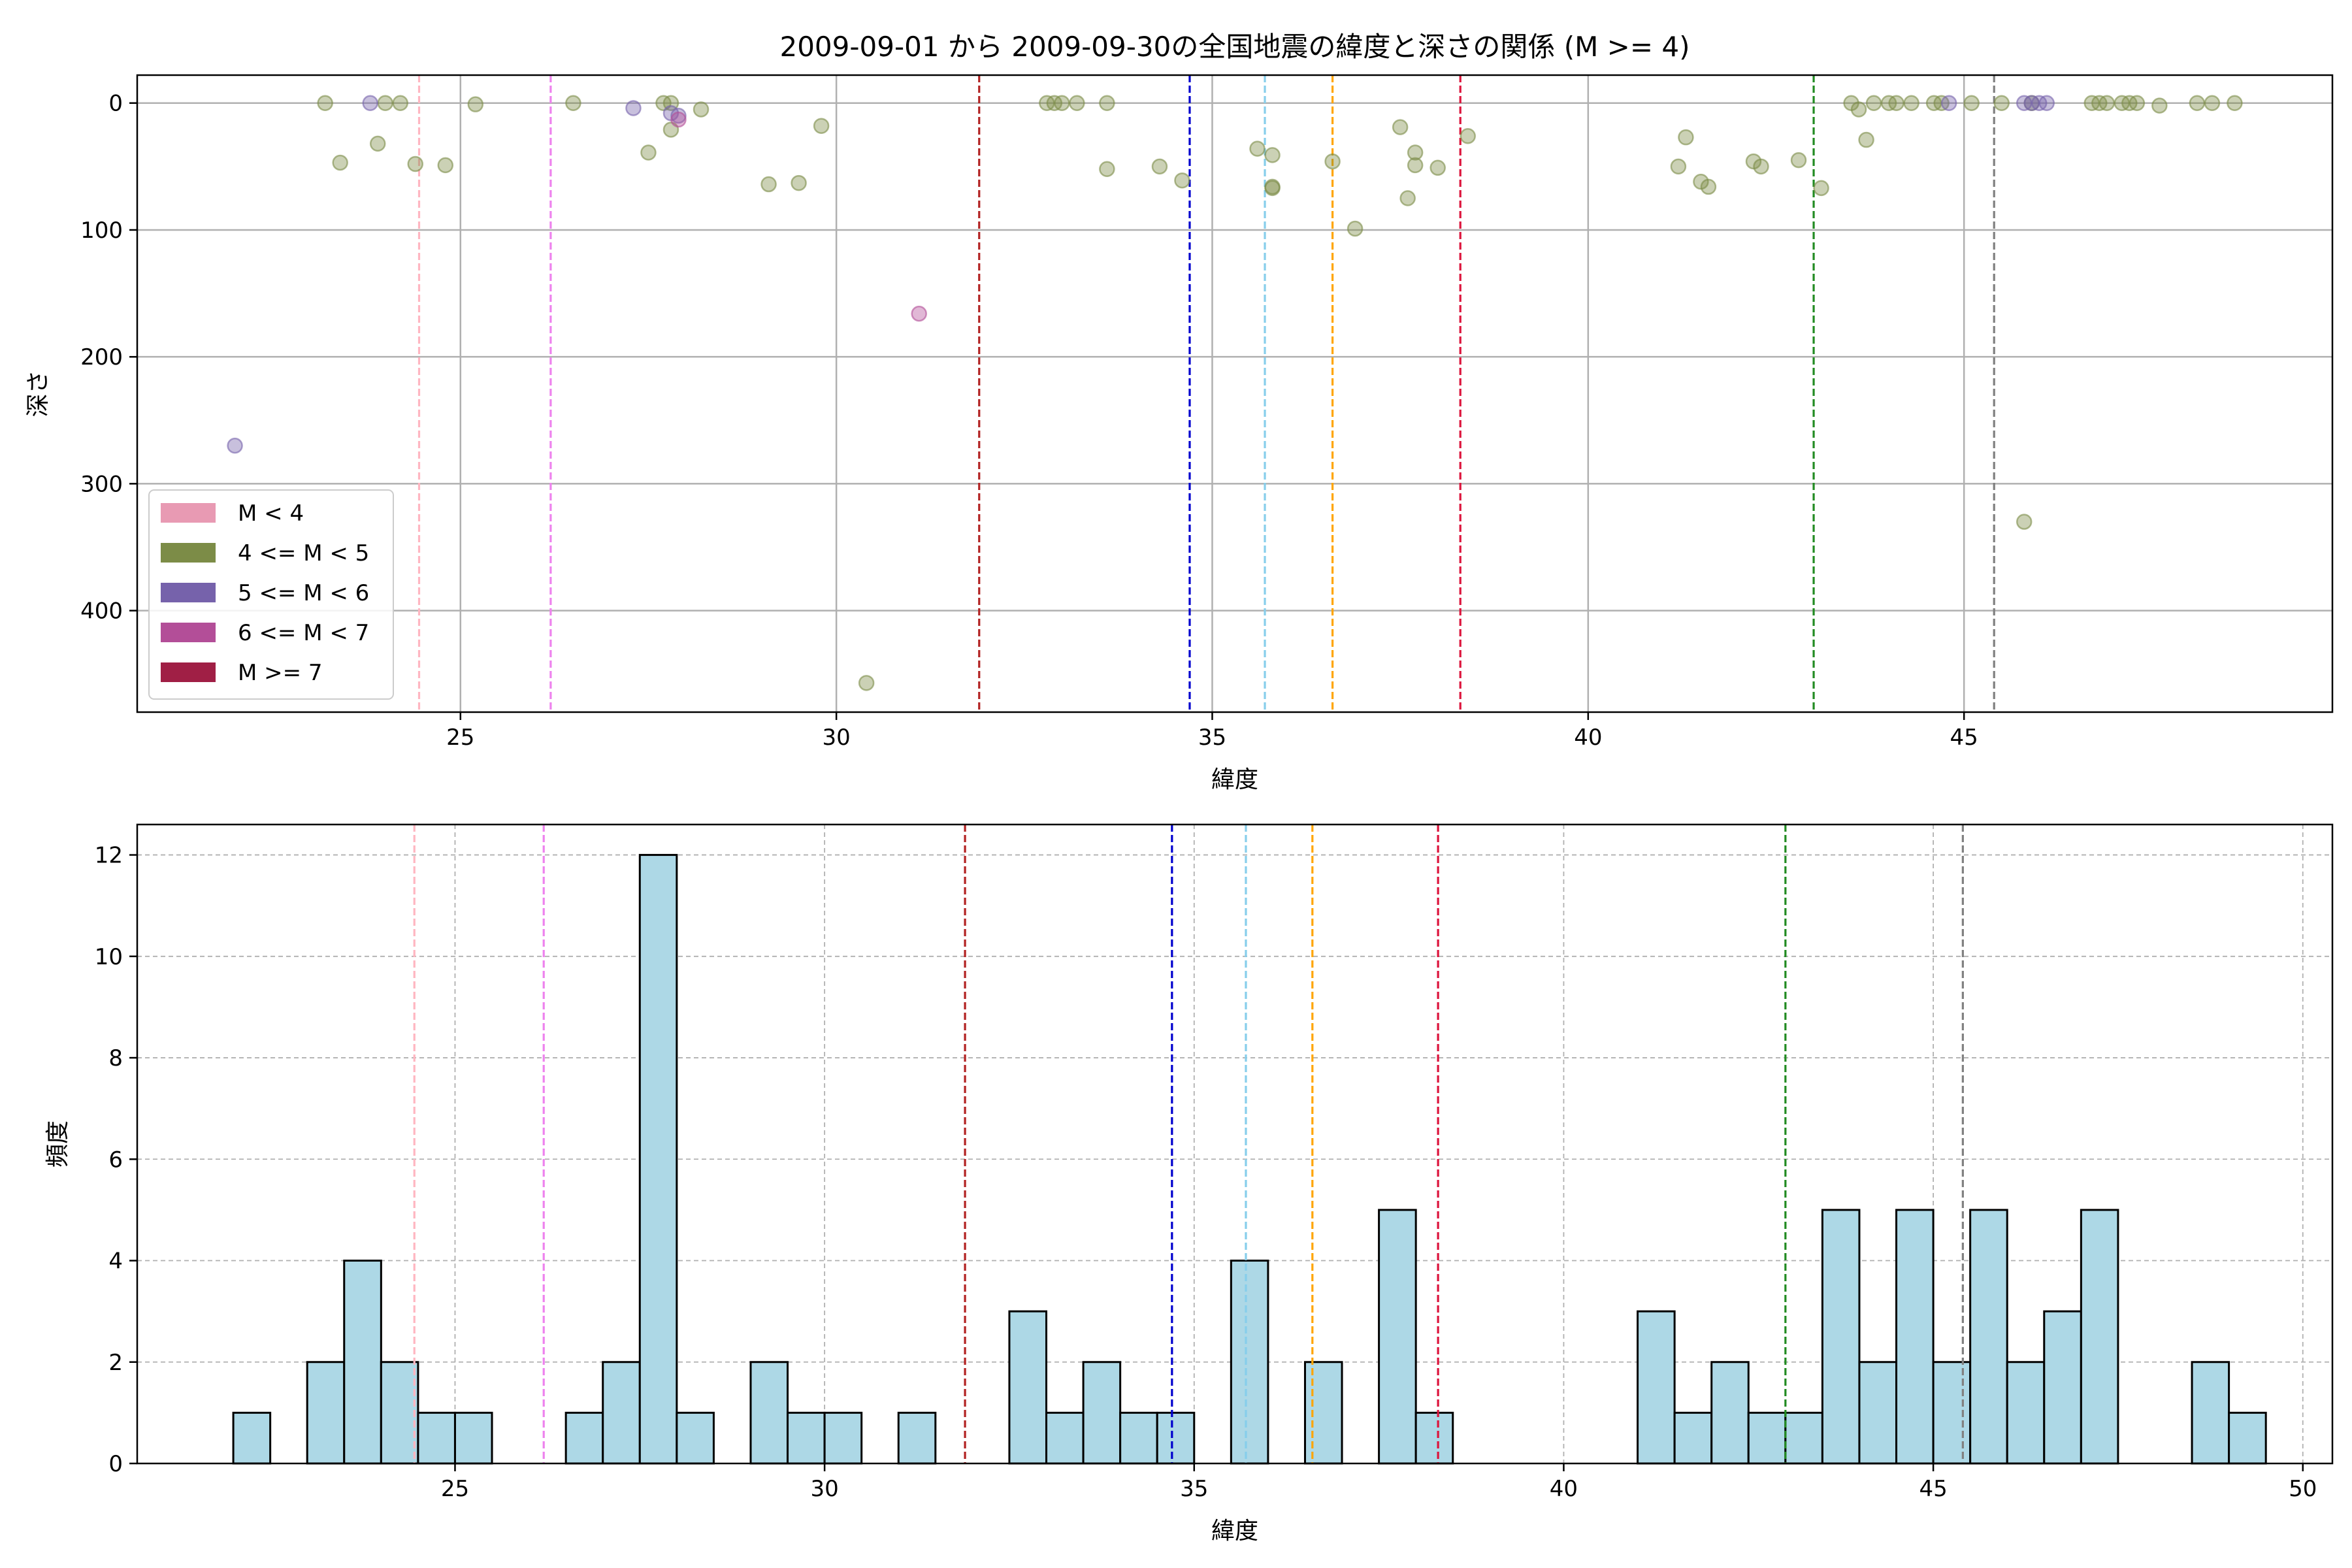 Image resolution: width=2352 pixels, height=1568 pixels. What do you see at coordinates (824, 1489) in the screenshot?
I see `histogram-x-tick-label: 30` at bounding box center [824, 1489].